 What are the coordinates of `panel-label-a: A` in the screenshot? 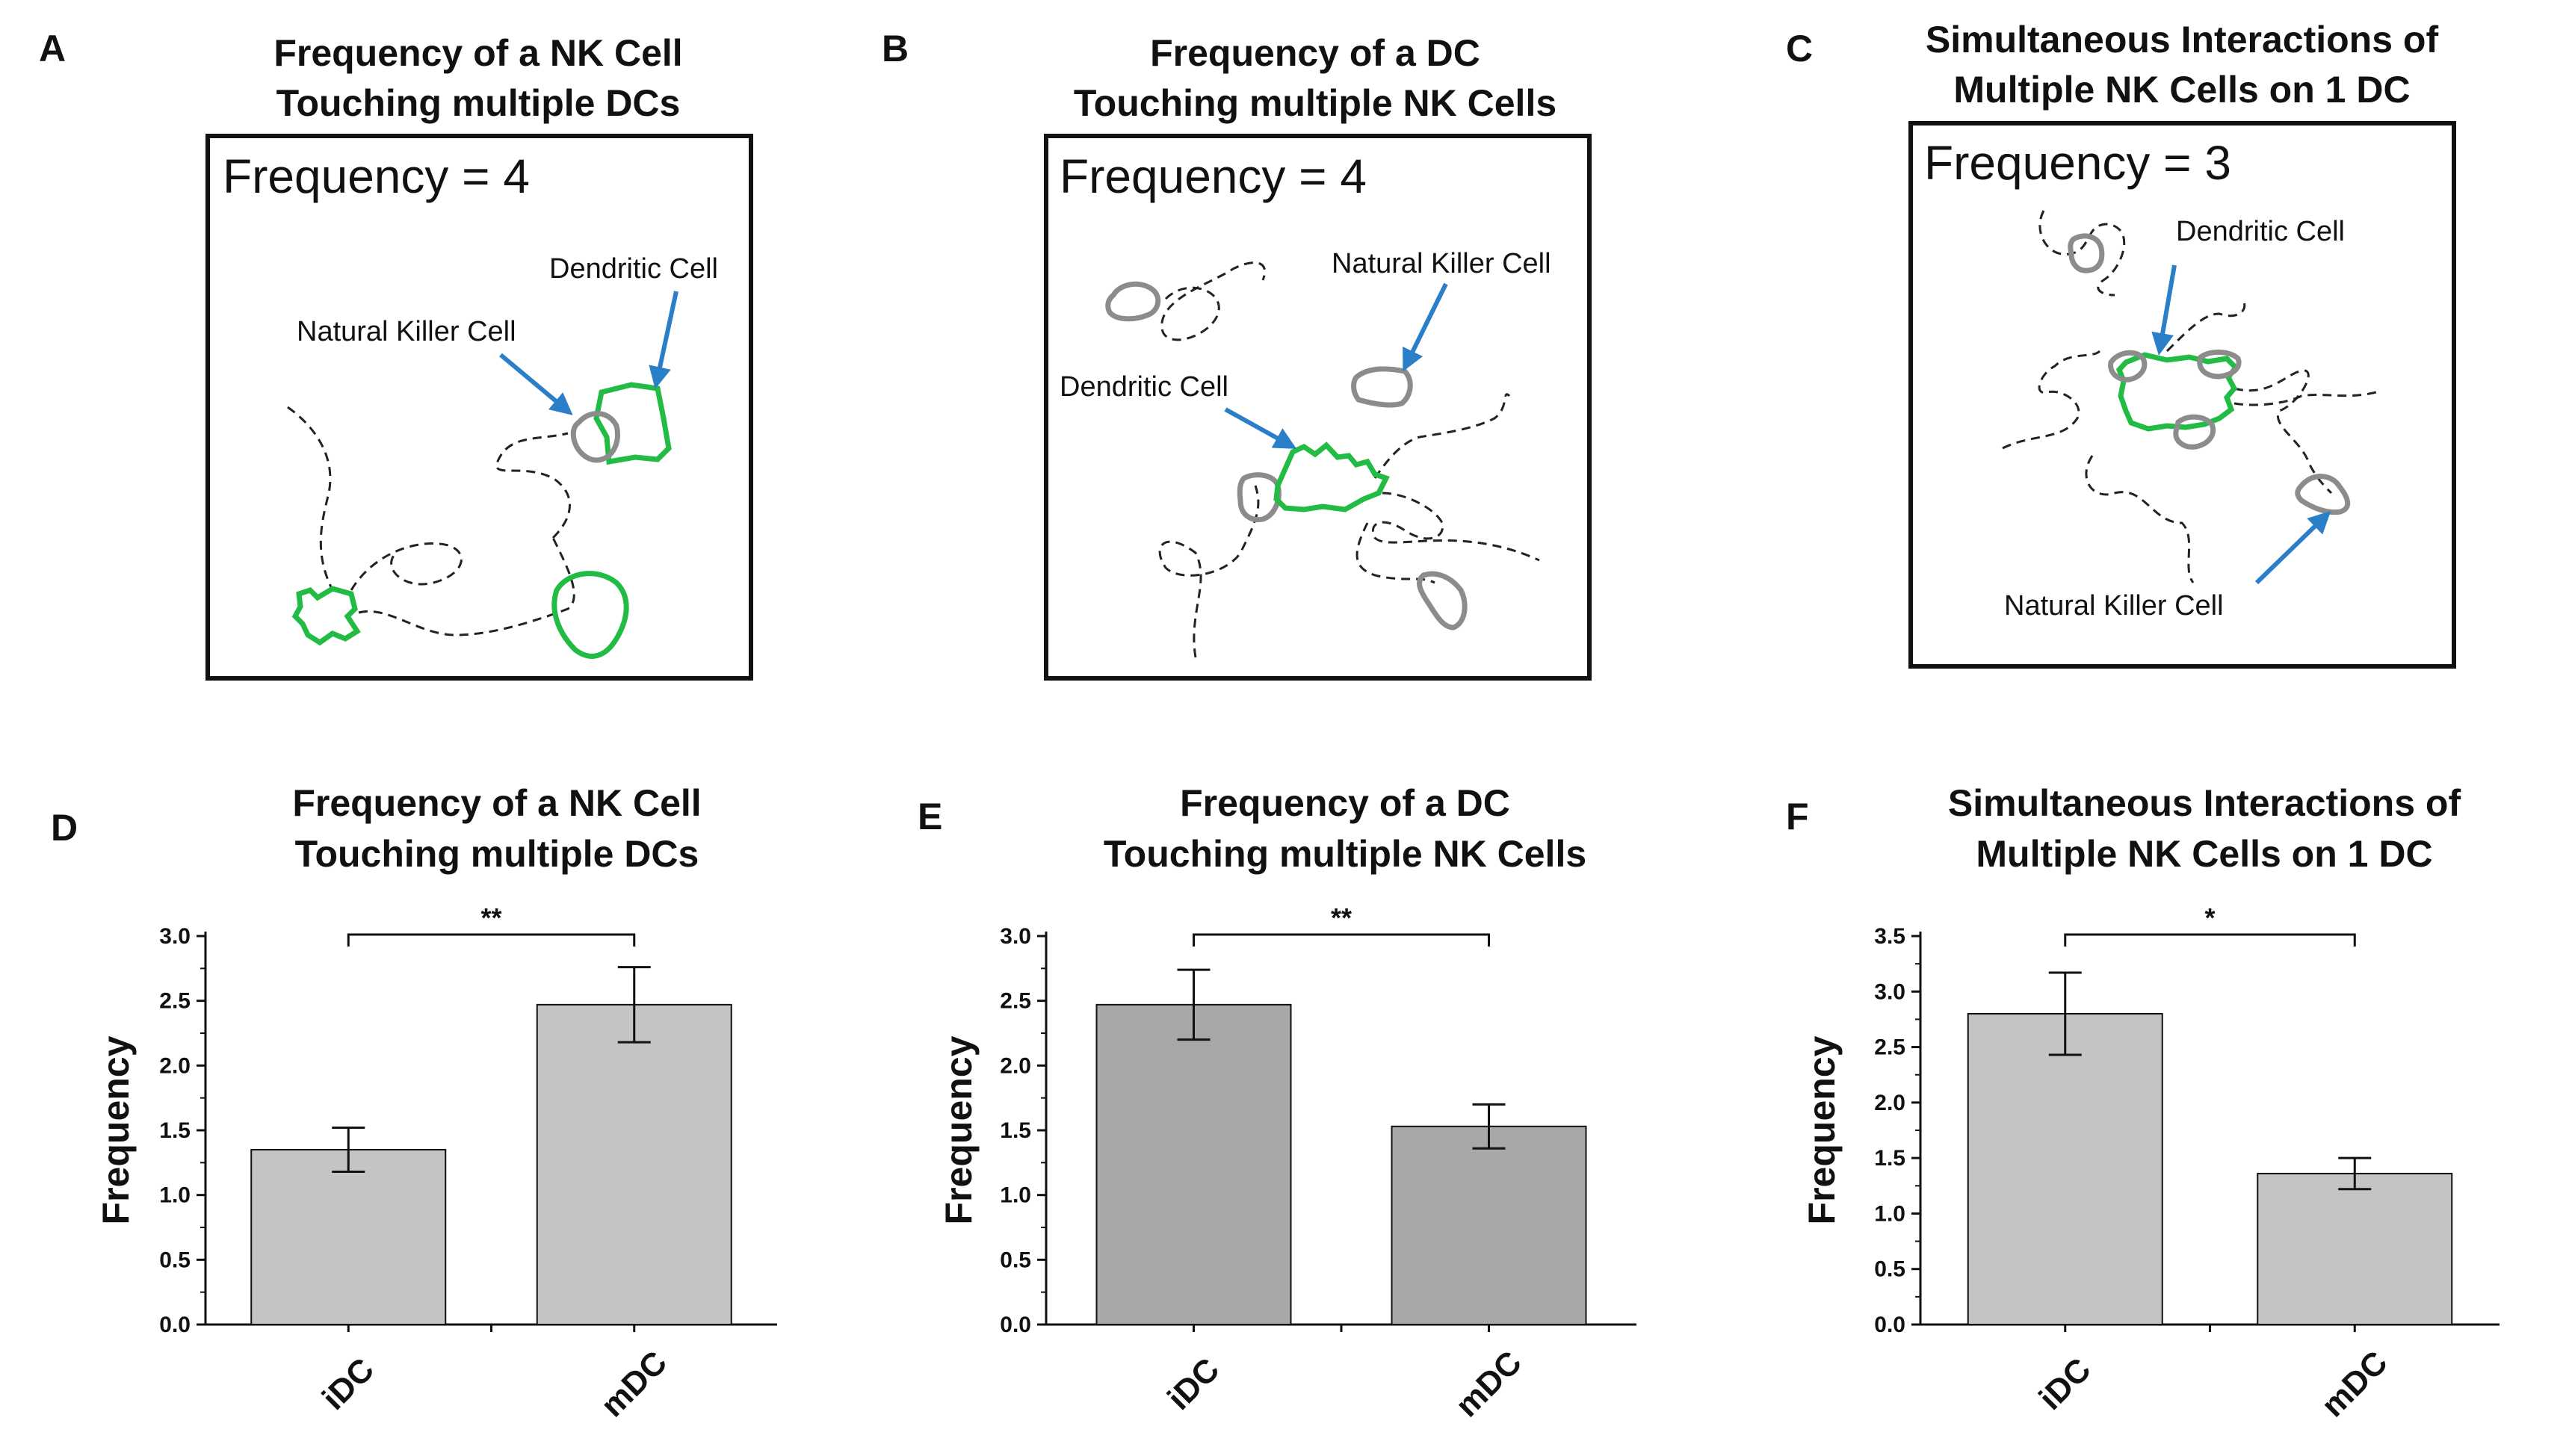 It's located at (52, 48).